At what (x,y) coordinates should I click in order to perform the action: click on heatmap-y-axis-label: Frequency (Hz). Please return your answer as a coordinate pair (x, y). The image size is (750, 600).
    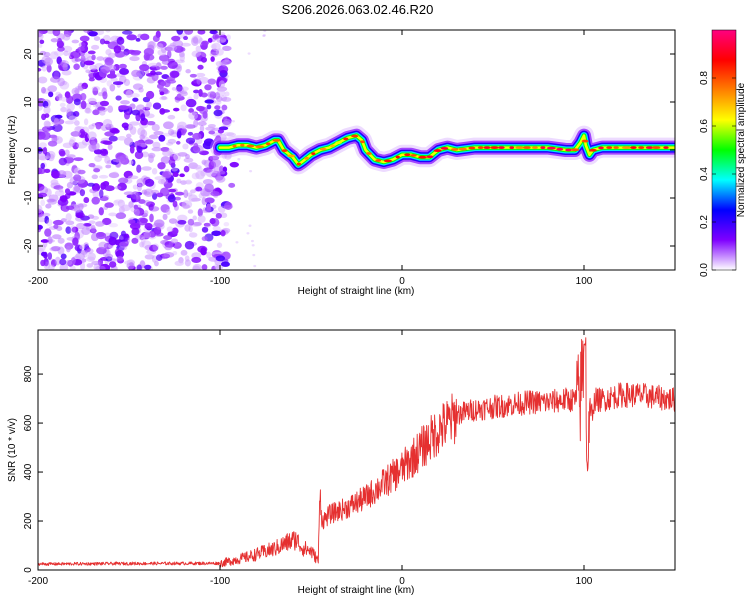
    Looking at the image, I should click on (12, 150).